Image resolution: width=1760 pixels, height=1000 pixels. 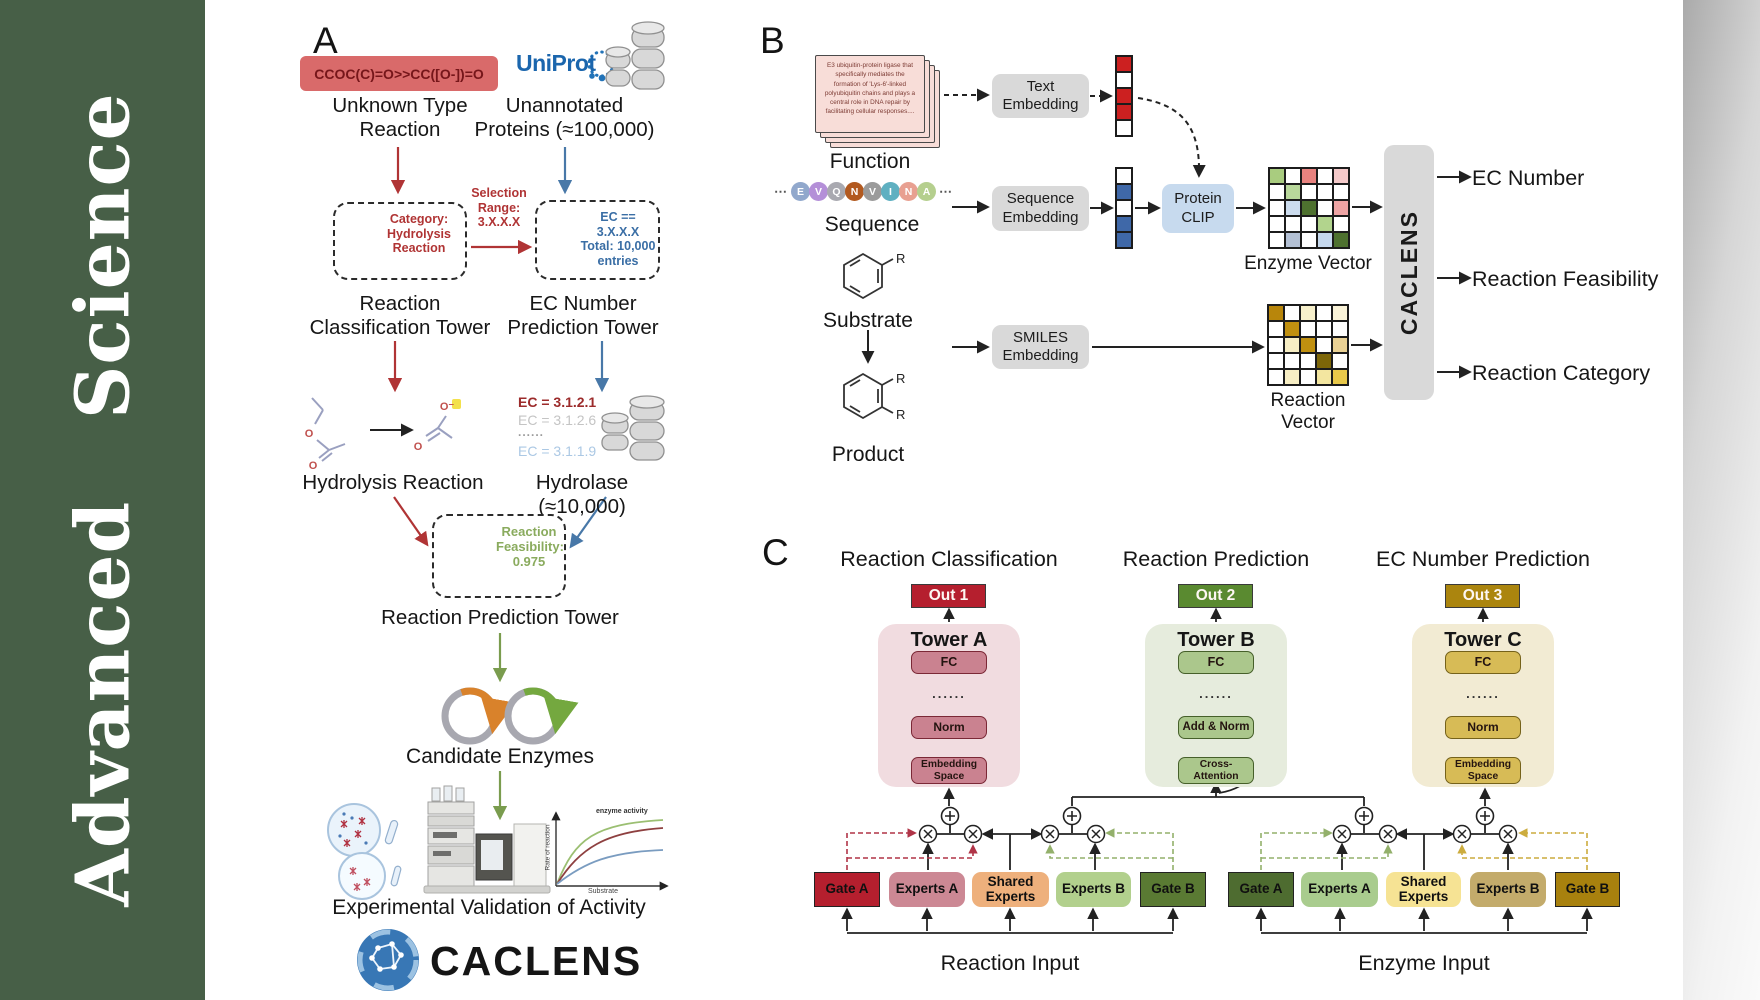 I want to click on hydrolase-label: Hydrolase (≈10,000), so click(x=582, y=494).